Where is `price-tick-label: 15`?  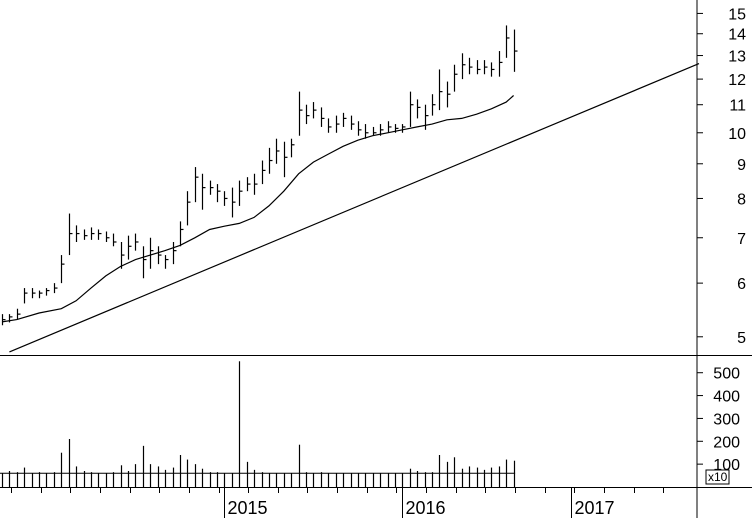
price-tick-label: 15 is located at coordinates (737, 14).